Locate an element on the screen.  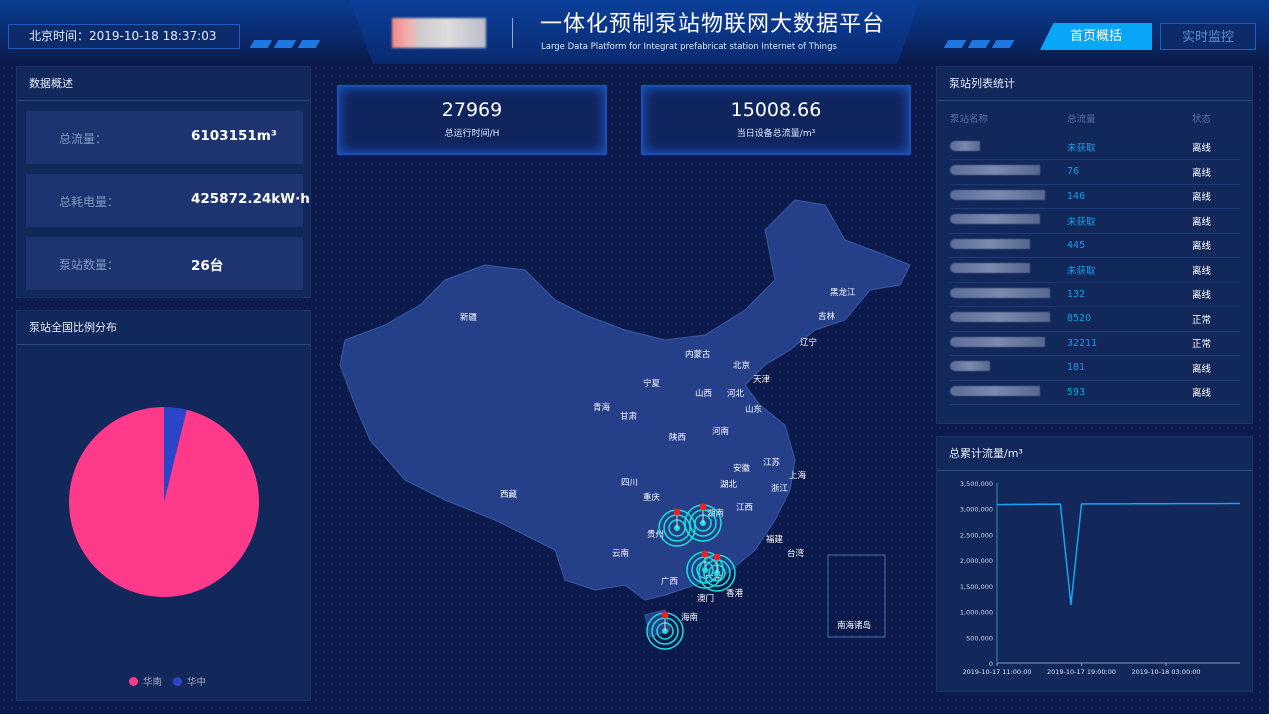
table-row: 593 离线 is located at coordinates (1095, 392).